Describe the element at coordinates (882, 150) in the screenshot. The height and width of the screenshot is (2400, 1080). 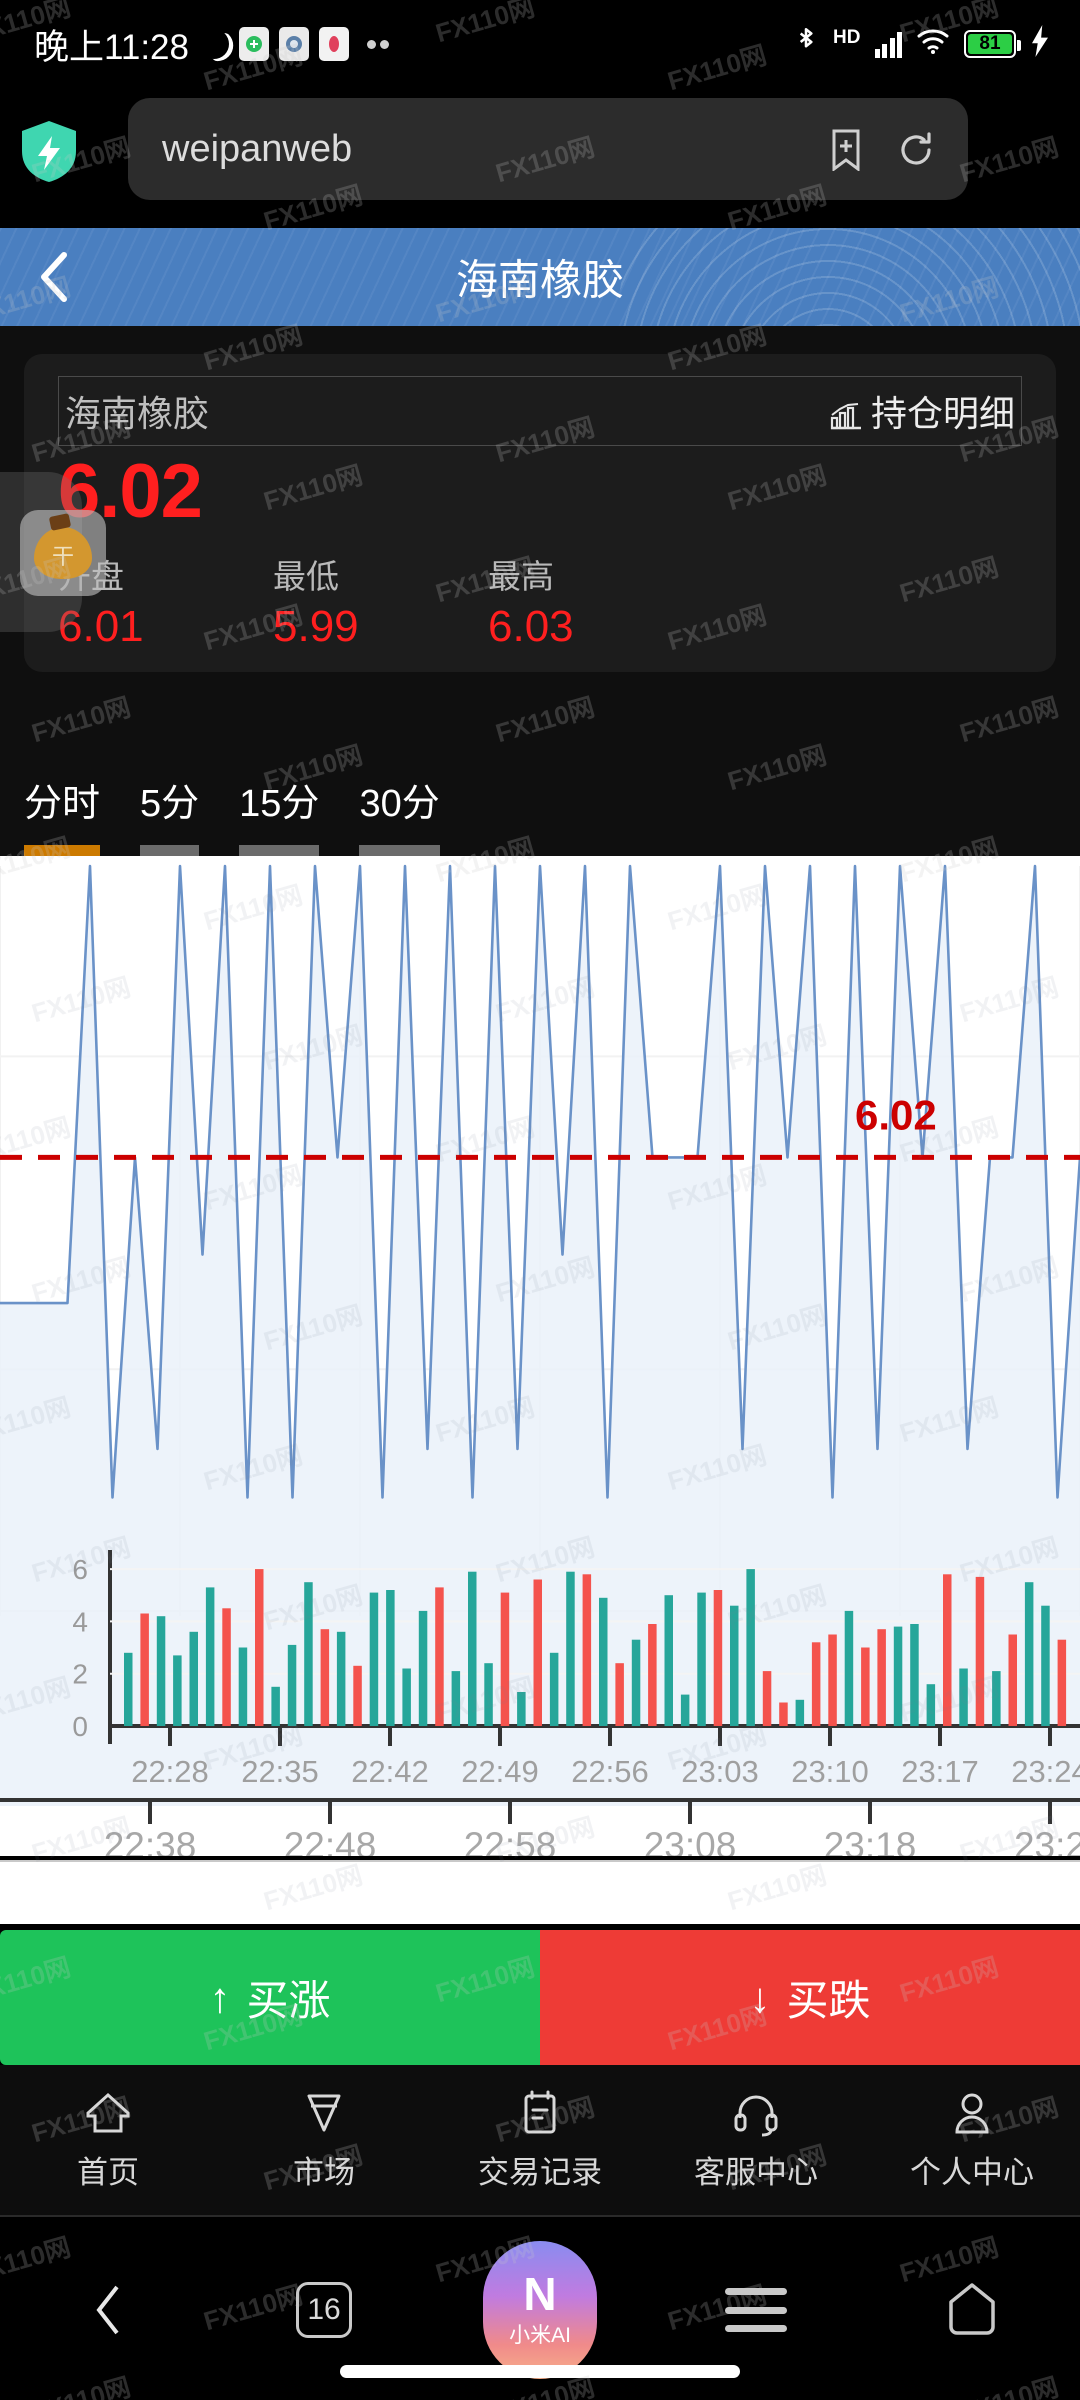
I see `url-bar-actions` at that location.